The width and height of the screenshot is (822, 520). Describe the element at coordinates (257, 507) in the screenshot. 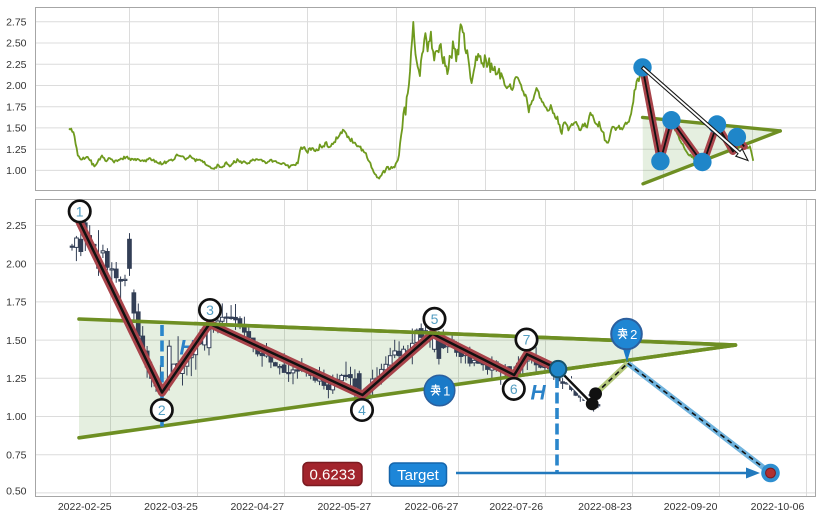

I see `svg-text: 2022-04-27` at that location.